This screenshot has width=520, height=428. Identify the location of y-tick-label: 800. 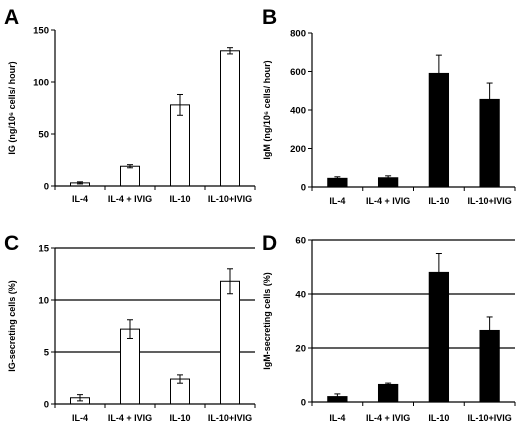
(298, 34).